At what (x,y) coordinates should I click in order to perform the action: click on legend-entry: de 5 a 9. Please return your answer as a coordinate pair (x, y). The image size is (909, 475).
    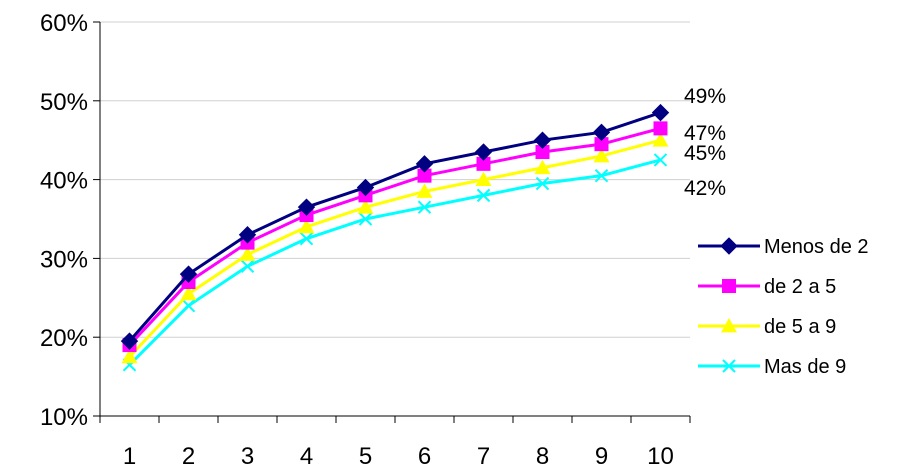
    Looking at the image, I should click on (767, 327).